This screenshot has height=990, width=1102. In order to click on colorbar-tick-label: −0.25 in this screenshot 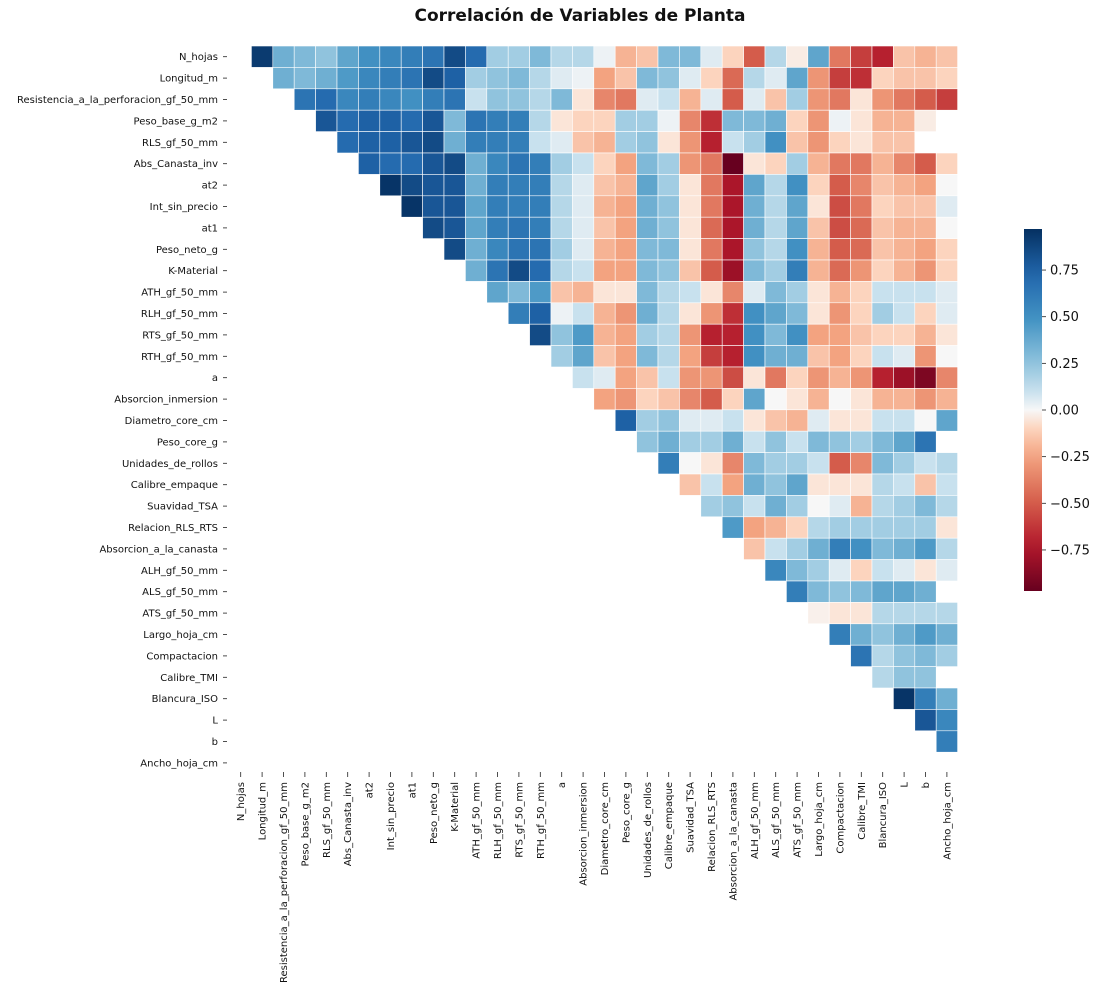, I will do `click(1070, 457)`.